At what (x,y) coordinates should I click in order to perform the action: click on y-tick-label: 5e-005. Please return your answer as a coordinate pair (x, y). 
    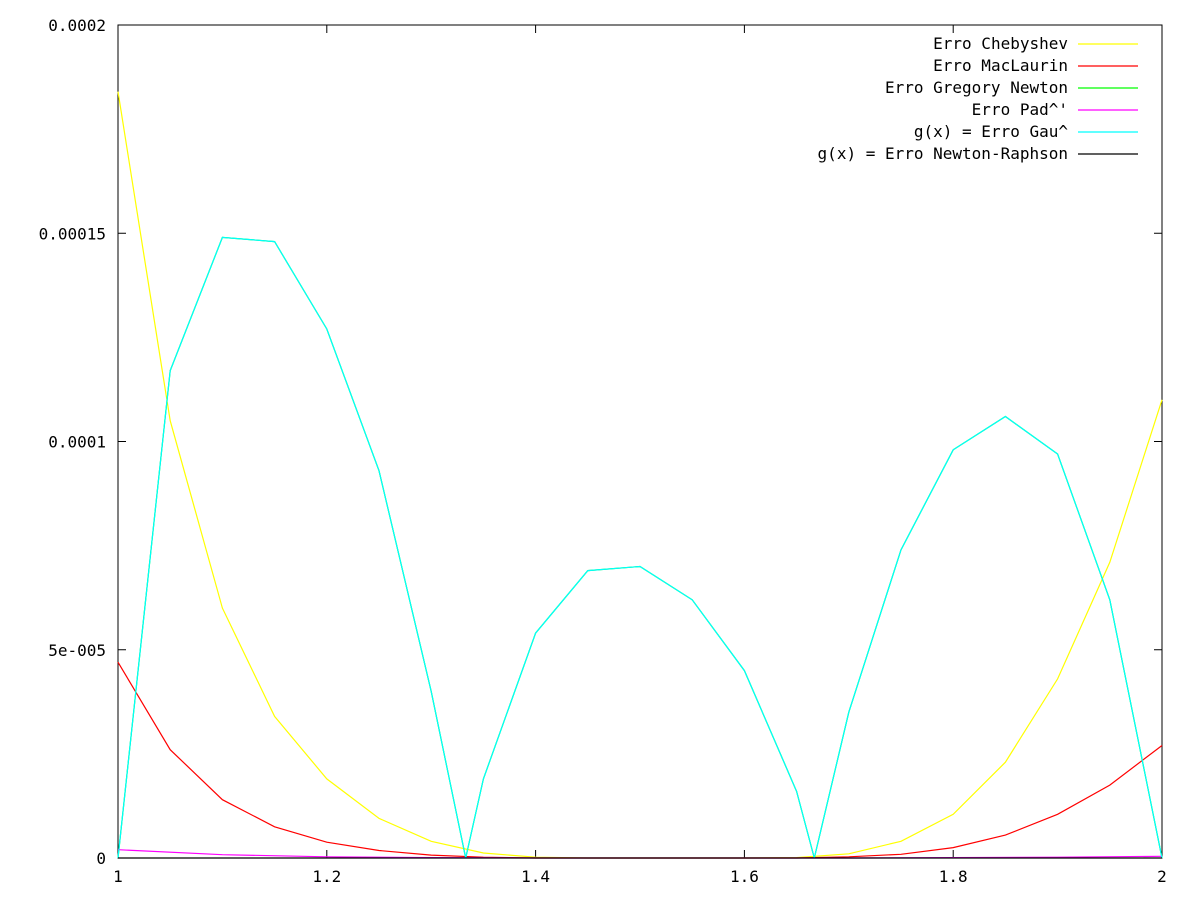
    Looking at the image, I should click on (77, 650).